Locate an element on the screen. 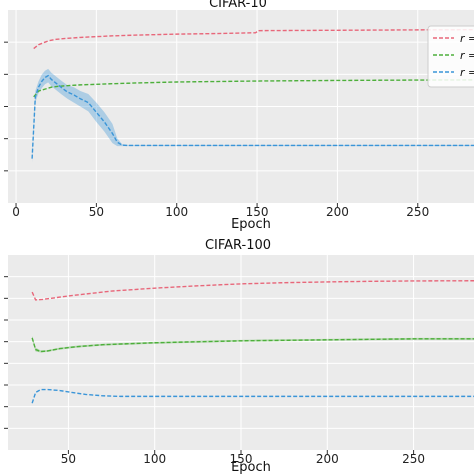 The height and width of the screenshot is (474, 474). x-ticks: 0 50 100 150 200 250 is located at coordinates (220, 211).